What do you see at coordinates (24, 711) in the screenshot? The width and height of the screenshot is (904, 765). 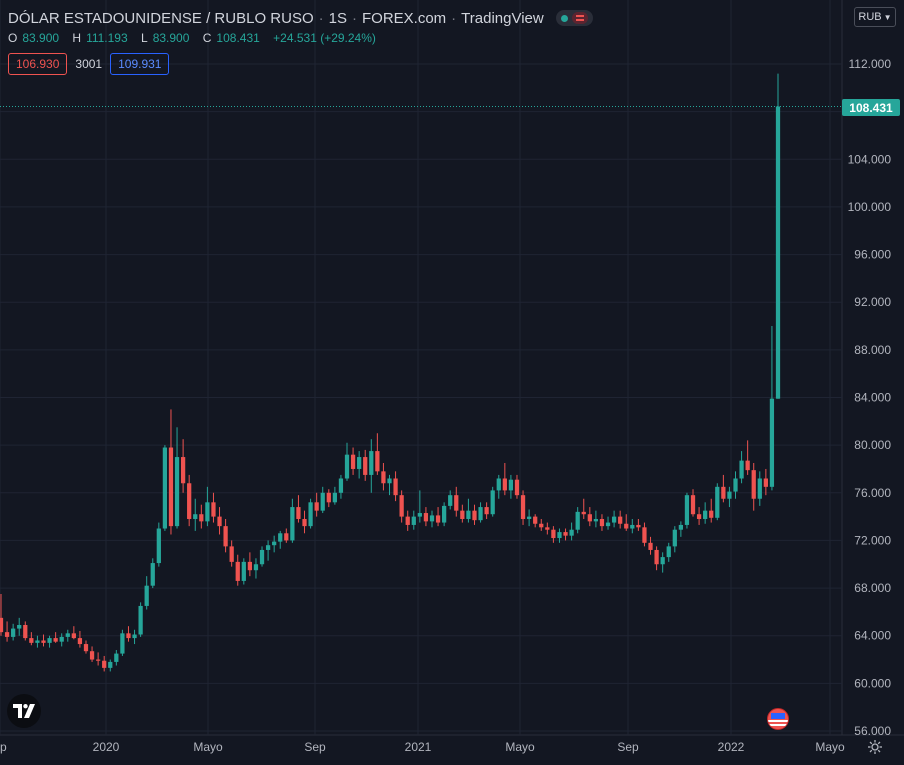 I see `tradingview-logo-icon` at bounding box center [24, 711].